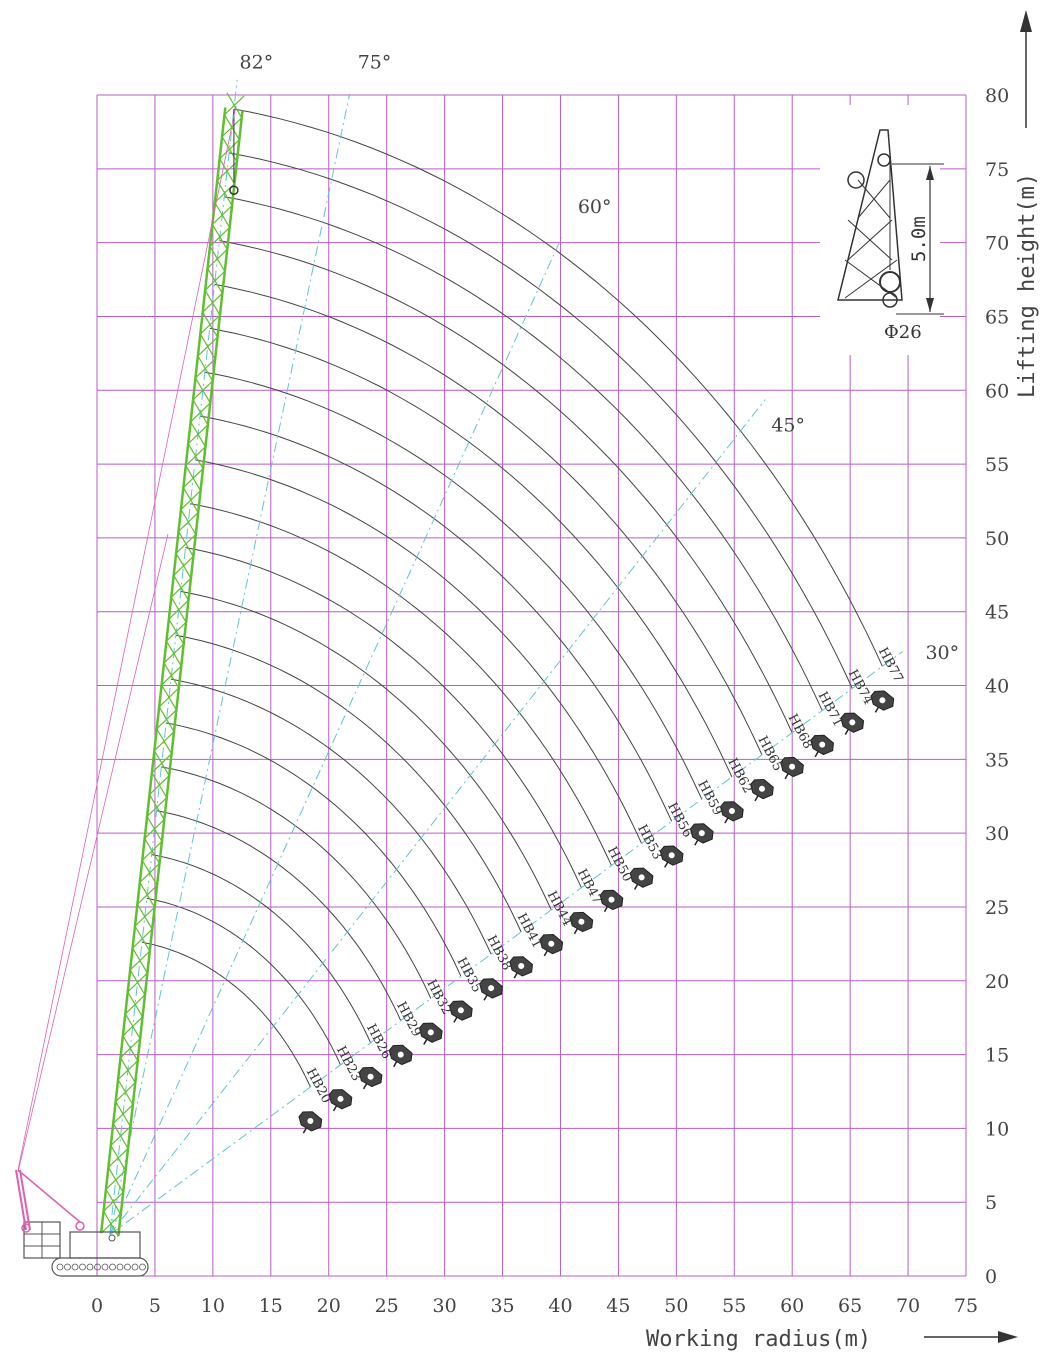  Describe the element at coordinates (213, 1306) in the screenshot. I see `x-tick-label: 10` at that location.